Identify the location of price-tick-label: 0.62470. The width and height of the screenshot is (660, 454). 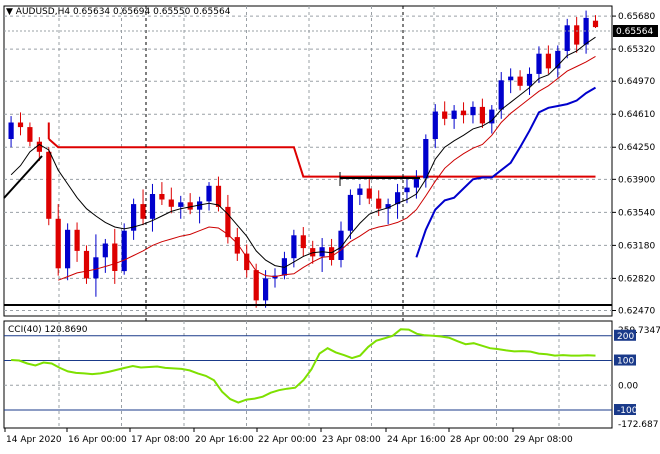
(636, 311).